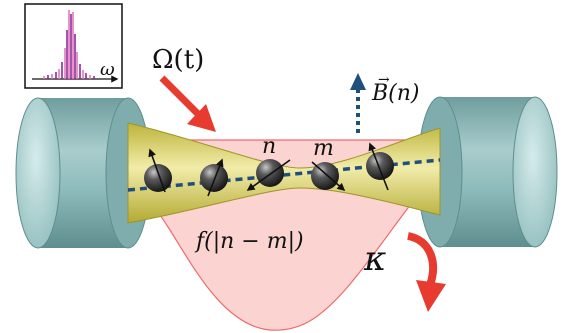 Image resolution: width=571 pixels, height=333 pixels. What do you see at coordinates (187, 103) in the screenshot?
I see `drive-arrow` at bounding box center [187, 103].